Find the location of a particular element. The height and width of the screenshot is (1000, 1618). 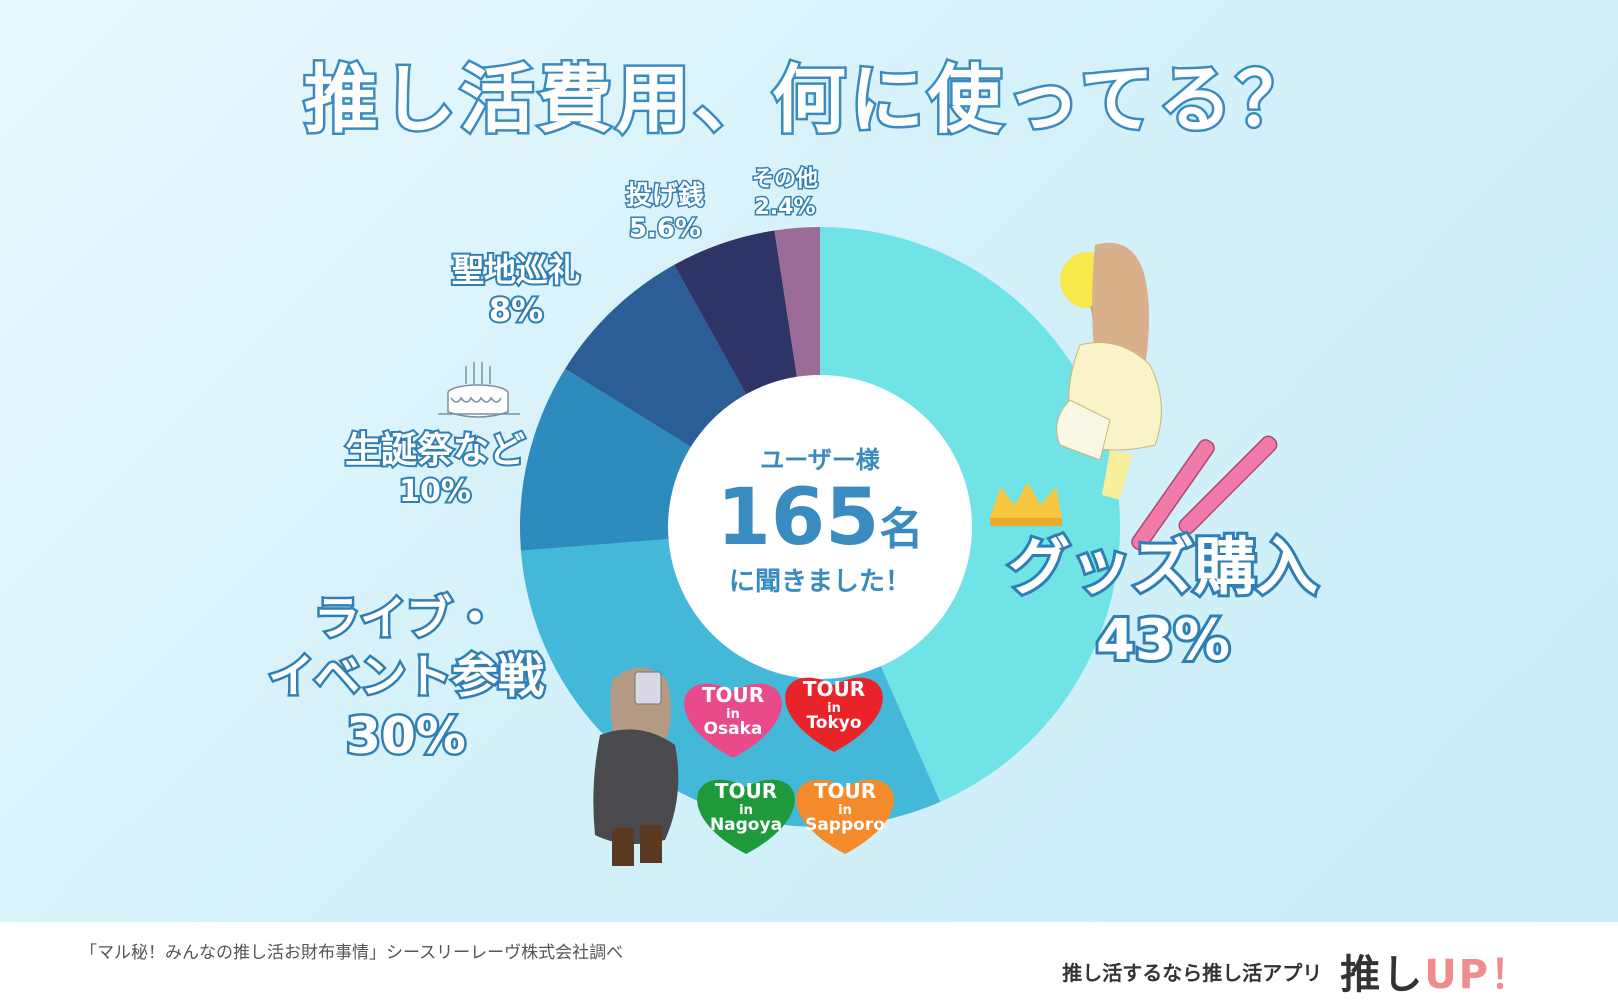

label-goods-pct: 43% is located at coordinates (1163, 640).